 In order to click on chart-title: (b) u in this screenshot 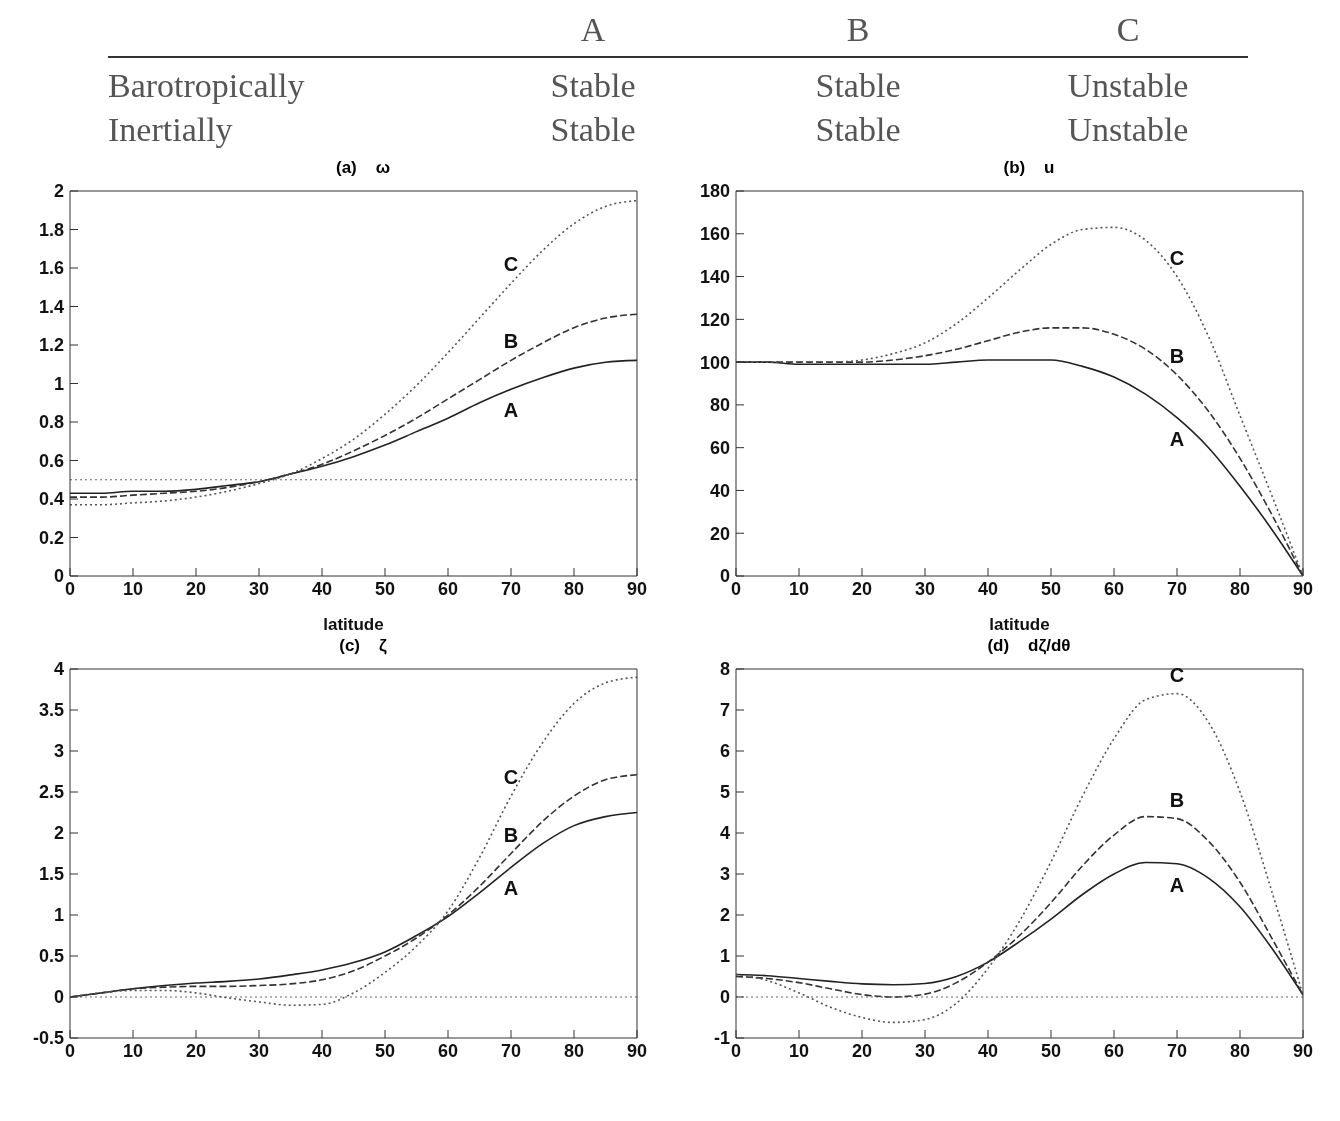, I will do `click(1029, 168)`.